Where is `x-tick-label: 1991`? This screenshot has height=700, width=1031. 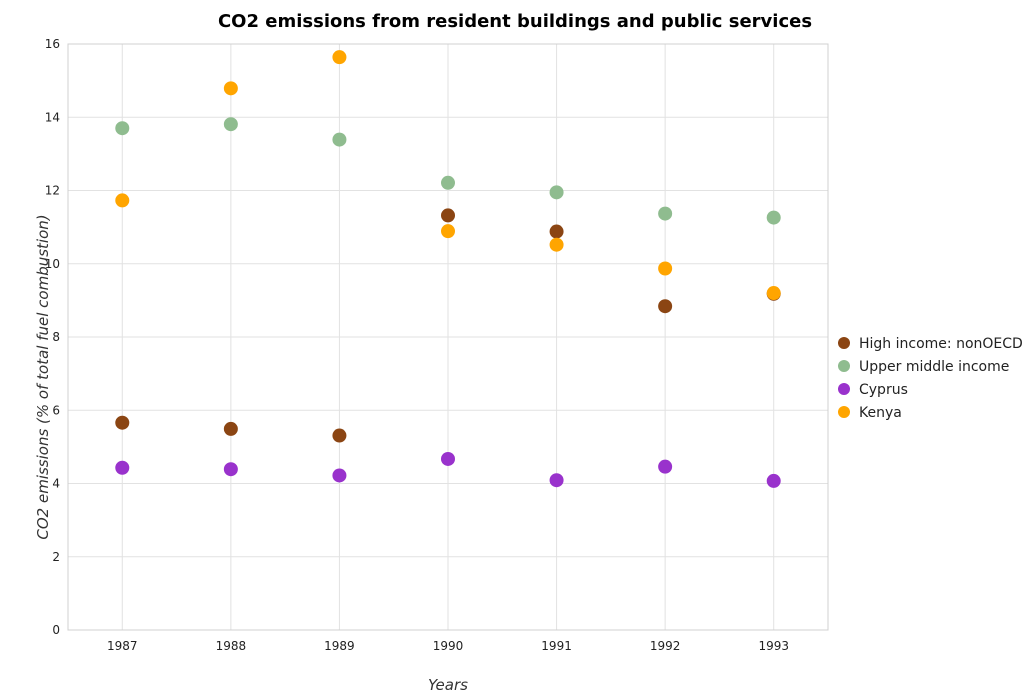 x-tick-label: 1991 is located at coordinates (556, 646).